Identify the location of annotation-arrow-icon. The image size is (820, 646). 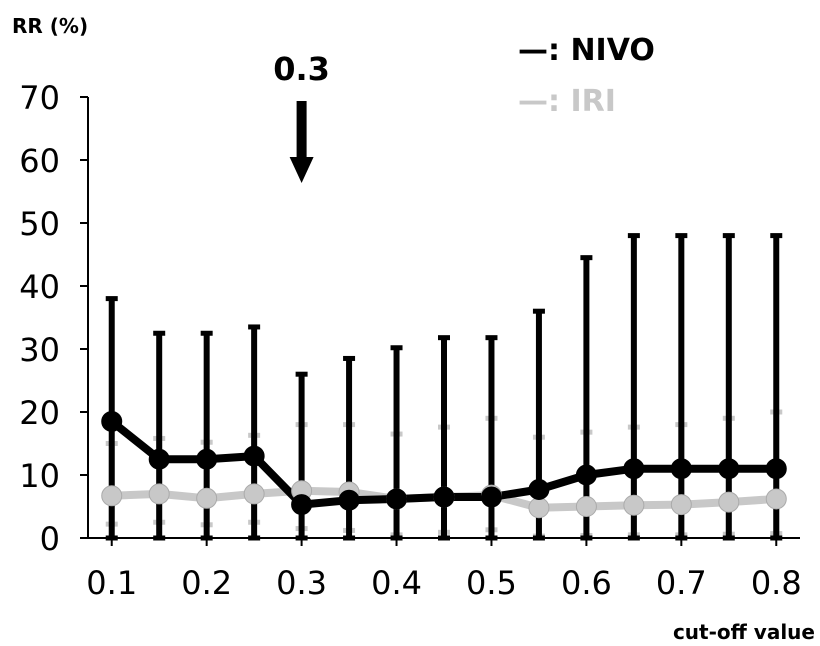
(301, 142).